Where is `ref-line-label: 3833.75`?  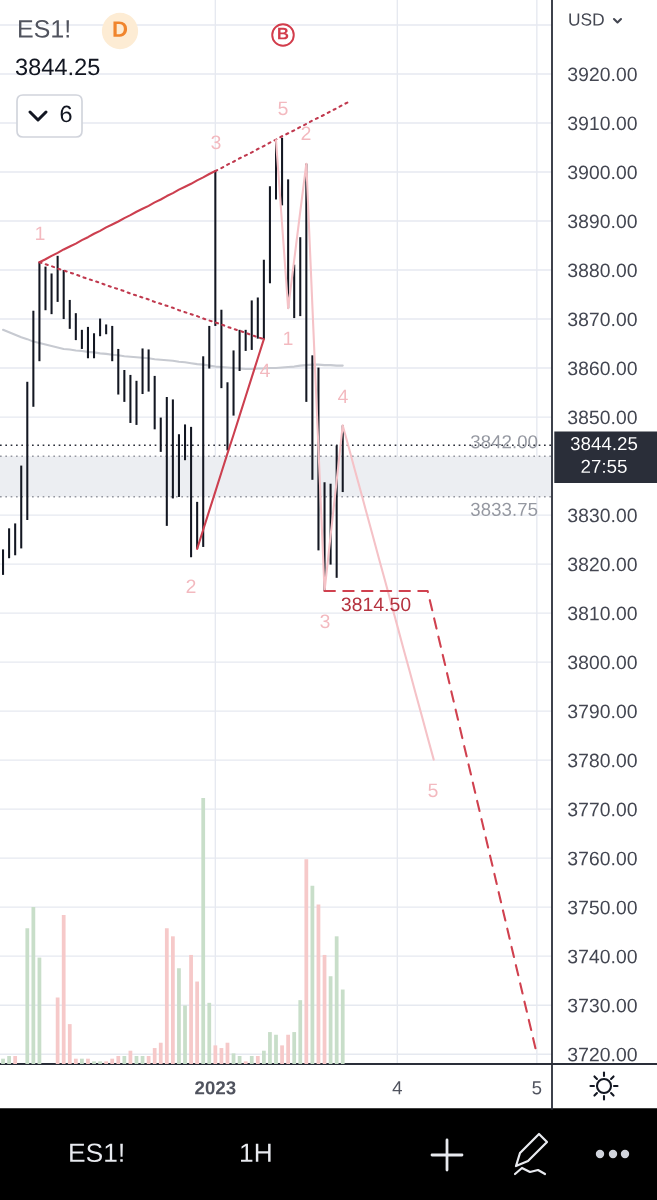 ref-line-label: 3833.75 is located at coordinates (504, 509).